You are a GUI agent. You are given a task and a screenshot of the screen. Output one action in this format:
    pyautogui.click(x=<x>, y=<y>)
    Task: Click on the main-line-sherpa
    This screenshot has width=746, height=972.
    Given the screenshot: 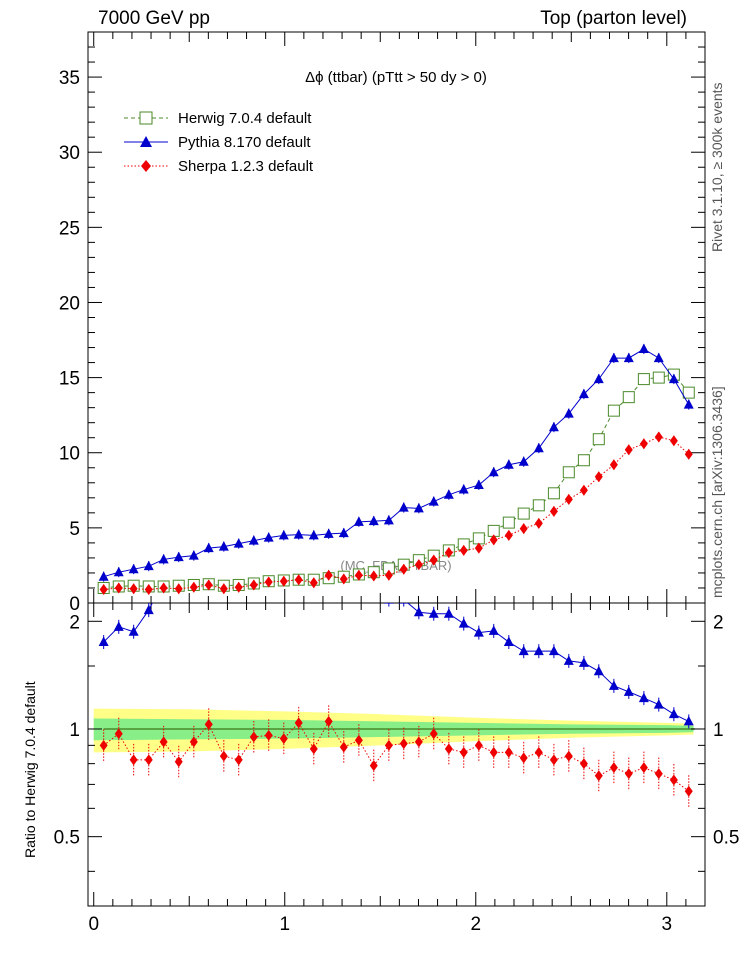 What is the action you would take?
    pyautogui.click(x=396, y=513)
    